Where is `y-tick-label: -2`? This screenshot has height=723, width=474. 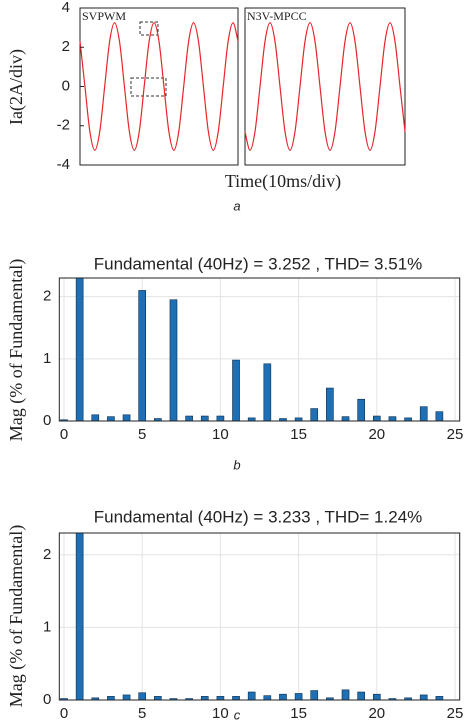 y-tick-label: -2 is located at coordinates (63, 125).